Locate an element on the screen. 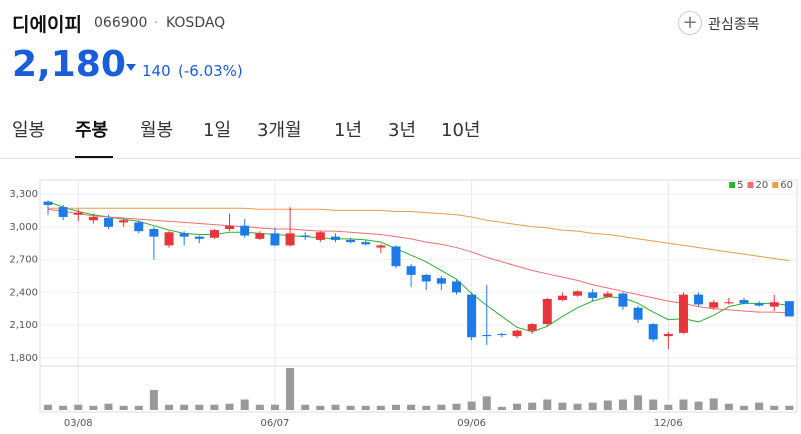  tab: 월봉 is located at coordinates (157, 130).